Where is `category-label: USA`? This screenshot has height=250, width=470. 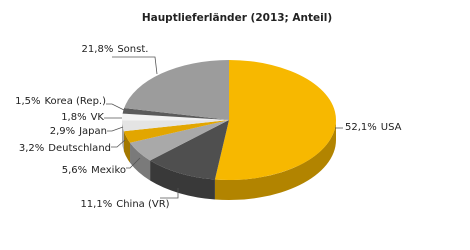 category-label: USA is located at coordinates (391, 127).